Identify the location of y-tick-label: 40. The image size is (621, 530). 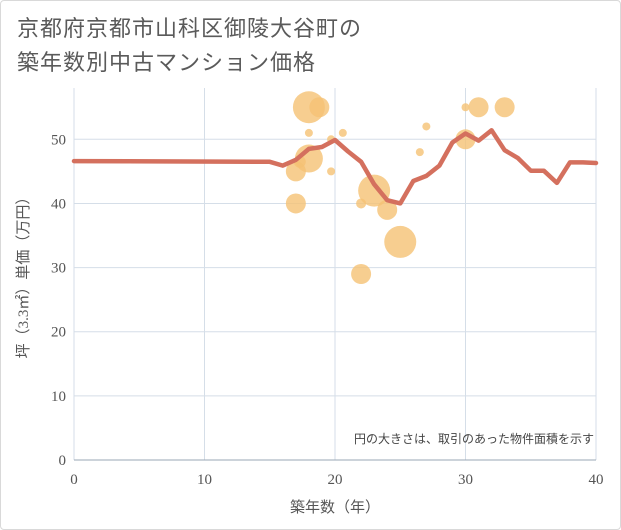
(58, 204).